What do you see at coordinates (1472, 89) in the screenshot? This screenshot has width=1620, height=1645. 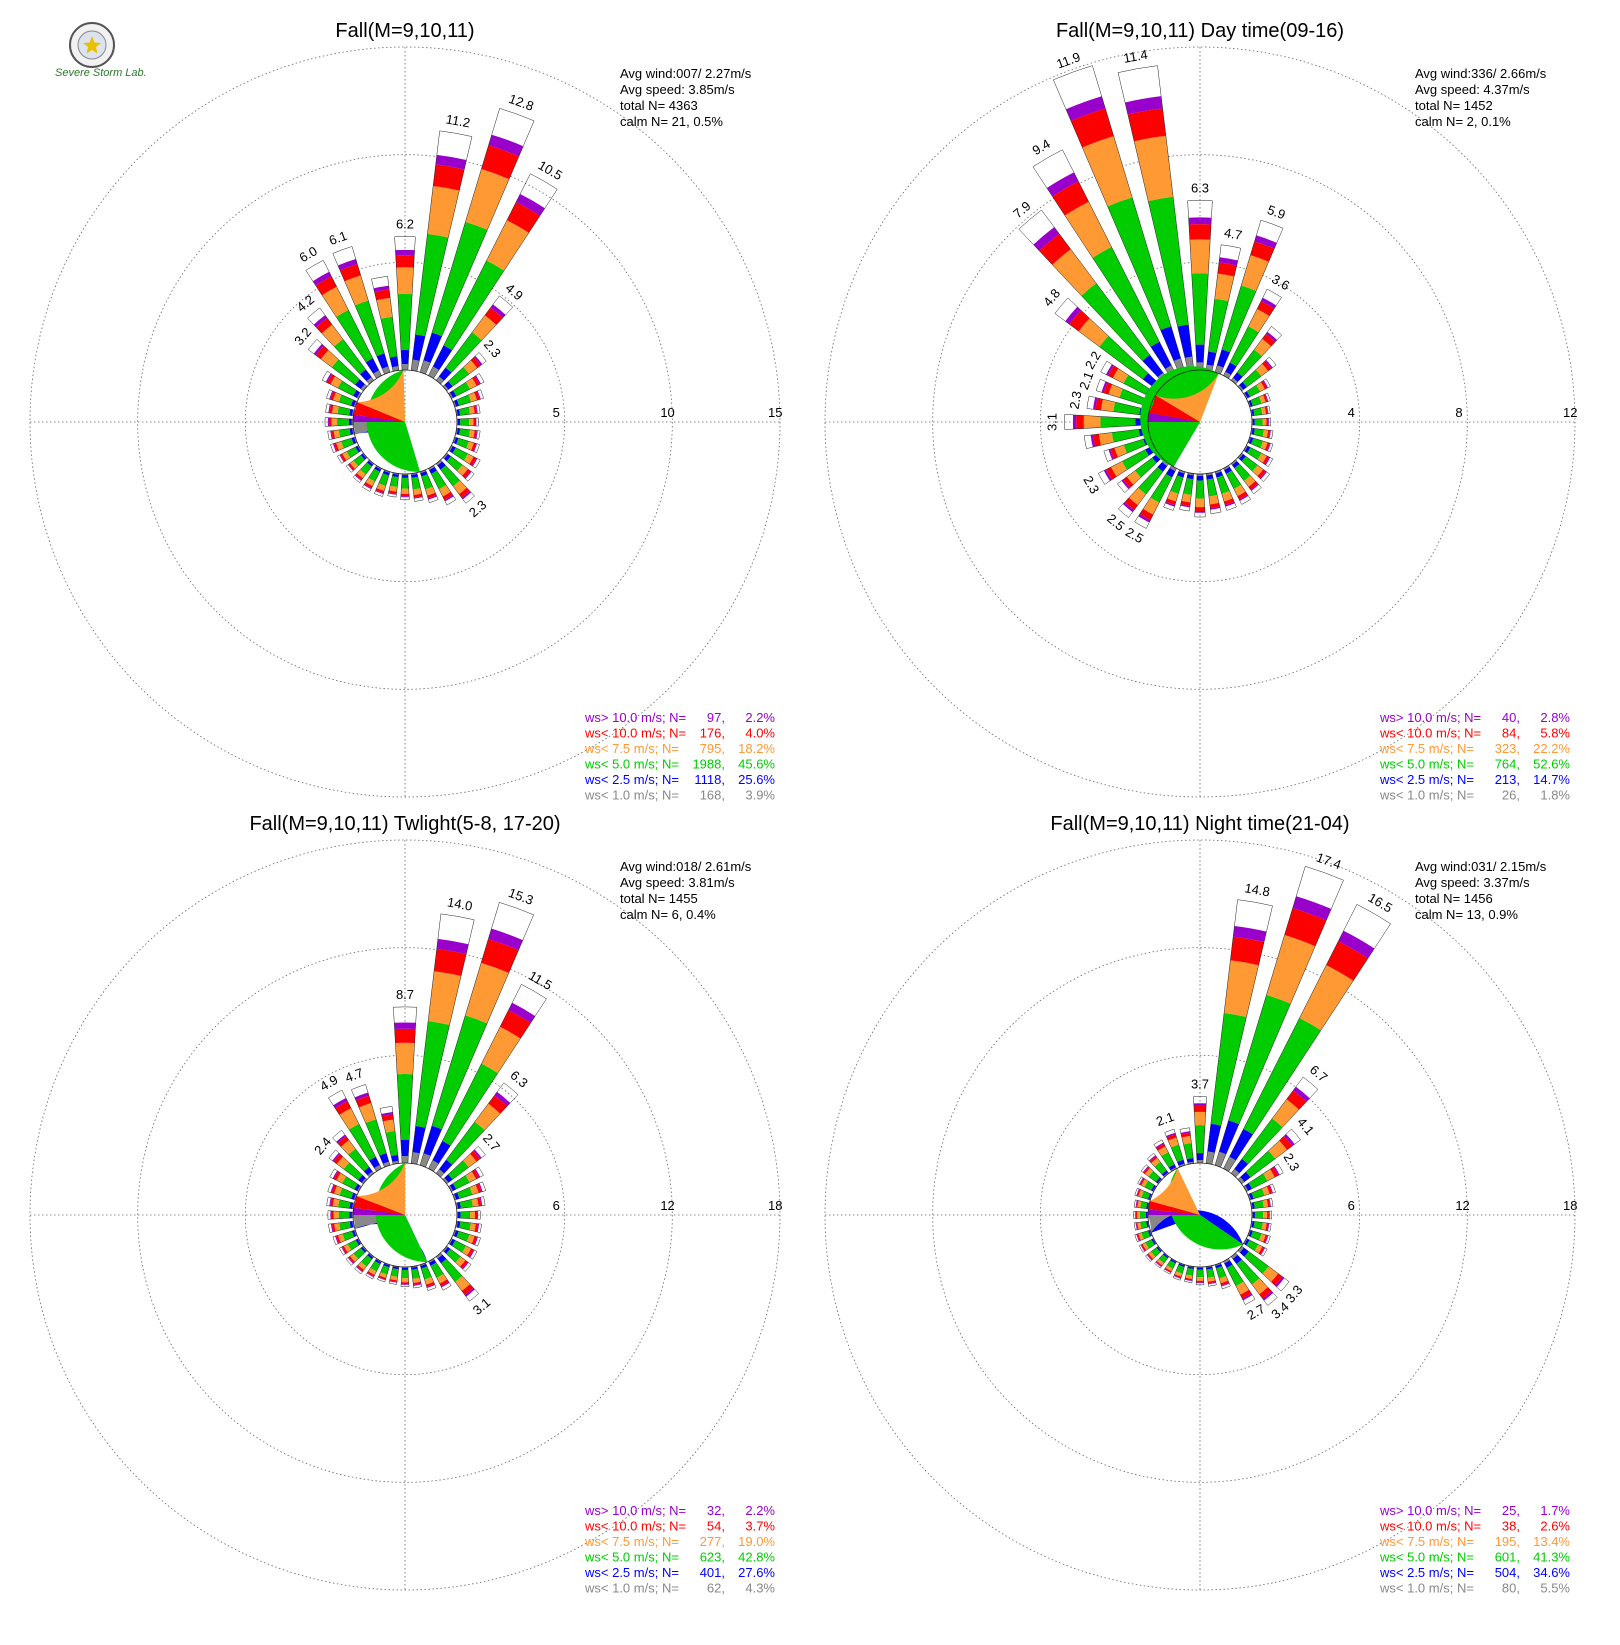 I see `stat-avg-speed: Avg speed: 4.37m/s` at bounding box center [1472, 89].